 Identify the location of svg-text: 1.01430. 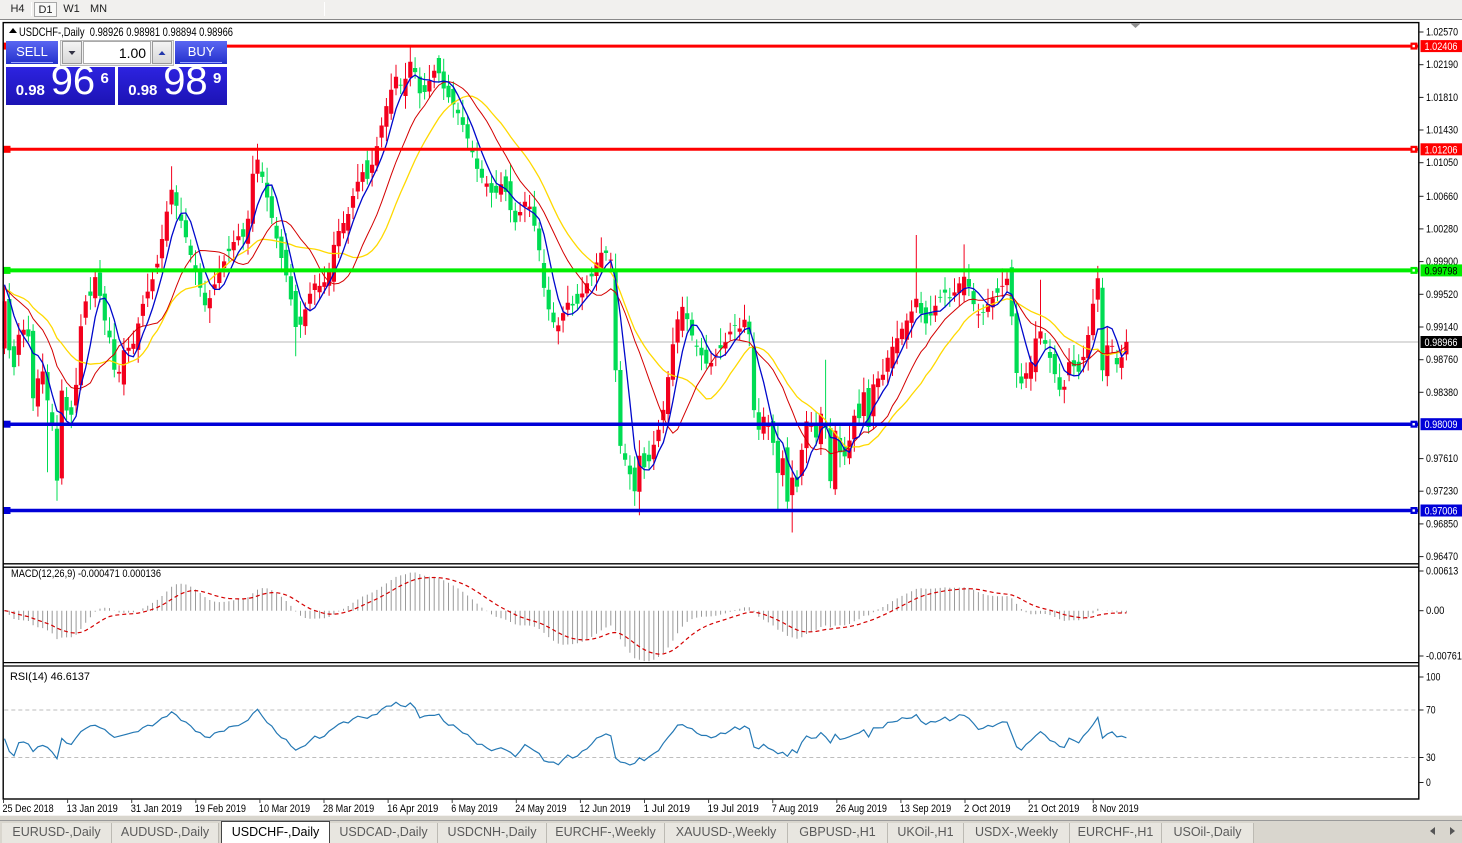
(1442, 131).